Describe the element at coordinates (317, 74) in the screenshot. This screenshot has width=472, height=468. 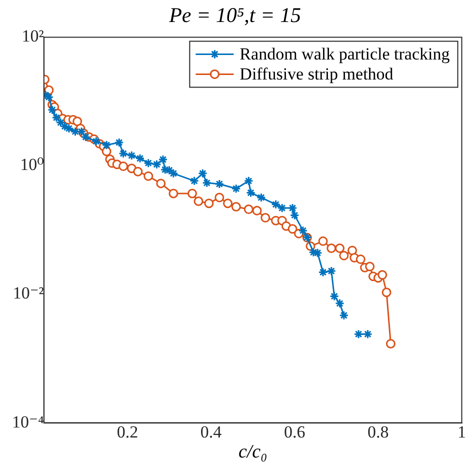
I see `legend-label: Diffusive strip method` at that location.